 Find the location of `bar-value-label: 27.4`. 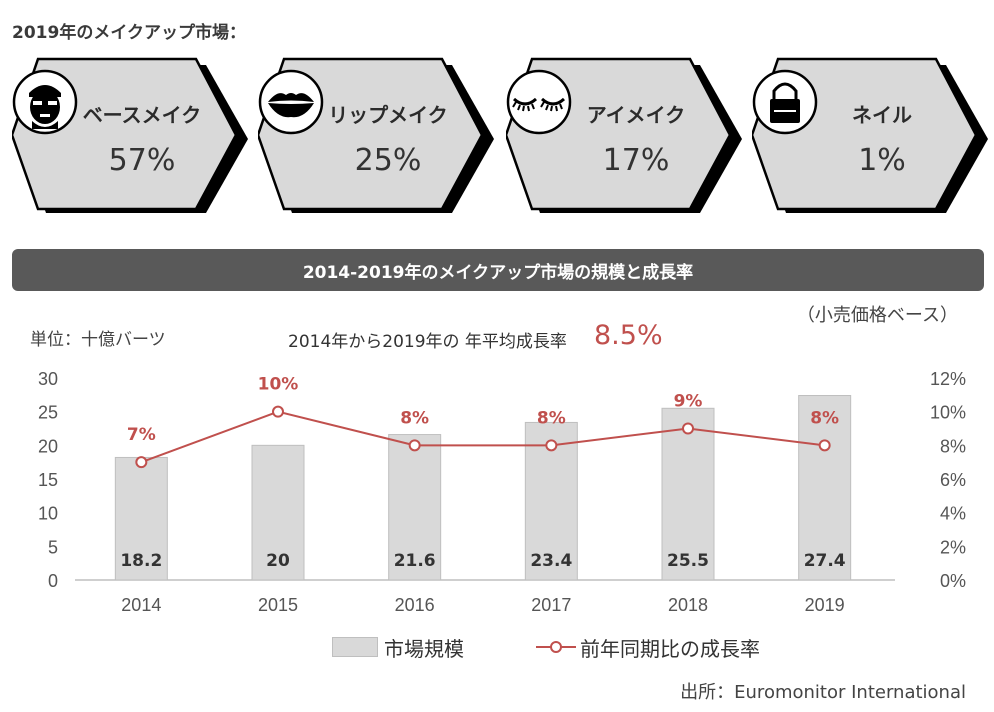

bar-value-label: 27.4 is located at coordinates (825, 561).